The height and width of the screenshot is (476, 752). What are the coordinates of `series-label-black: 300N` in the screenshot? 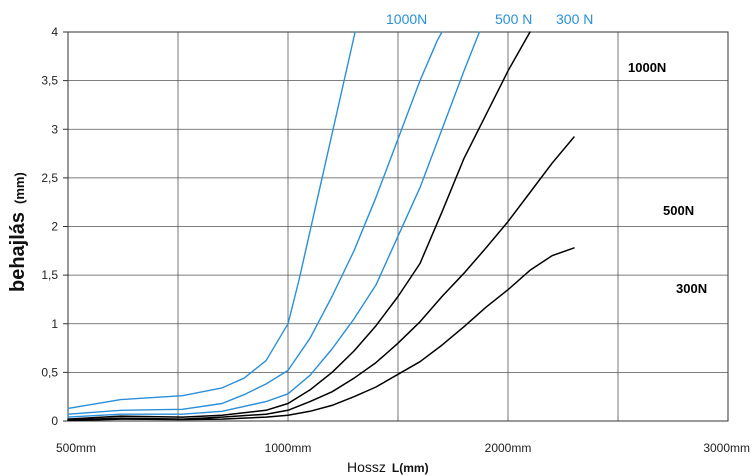 It's located at (691, 288).